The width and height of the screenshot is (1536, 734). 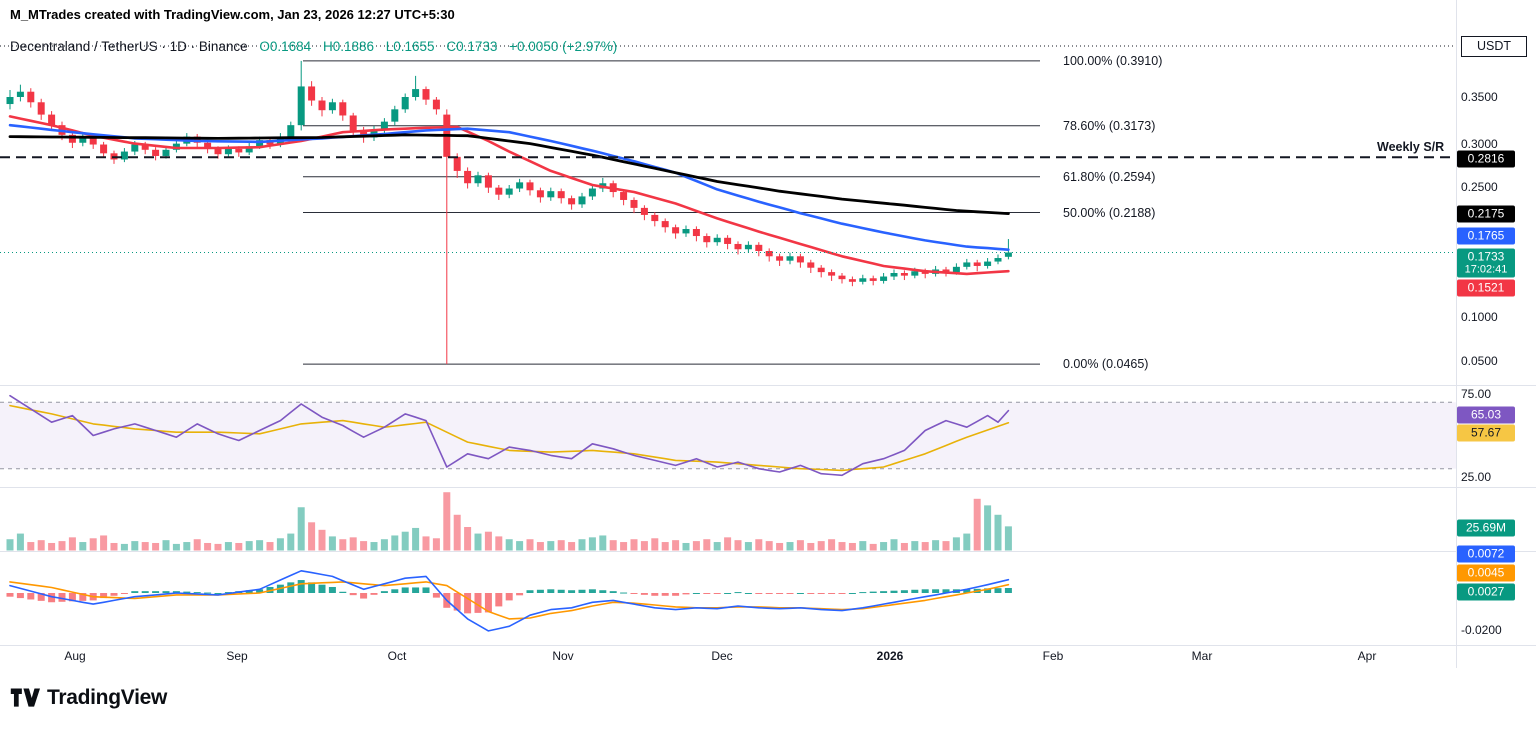 I want to click on time-label-dec: Dec, so click(x=722, y=656).